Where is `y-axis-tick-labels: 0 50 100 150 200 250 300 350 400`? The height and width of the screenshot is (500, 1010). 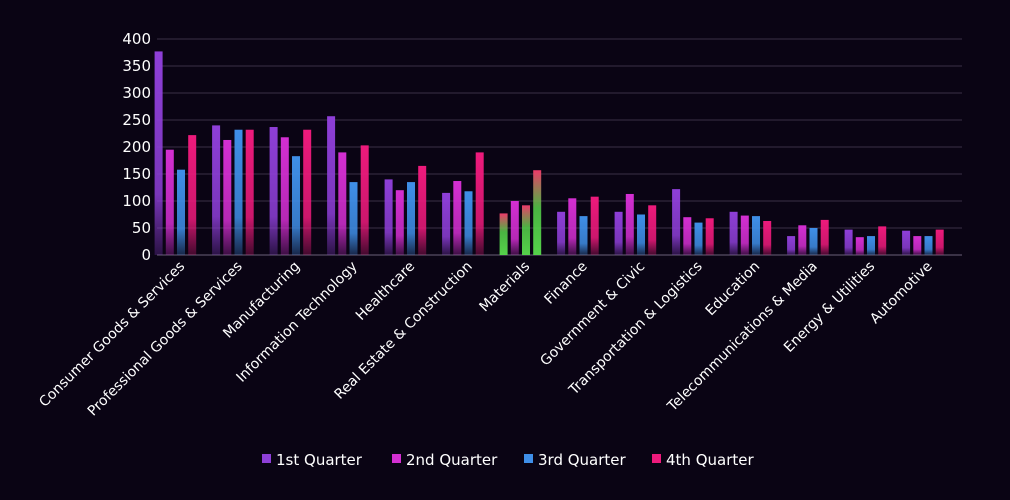 y-axis-tick-labels: 0 50 100 150 200 250 300 350 400 is located at coordinates (136, 147).